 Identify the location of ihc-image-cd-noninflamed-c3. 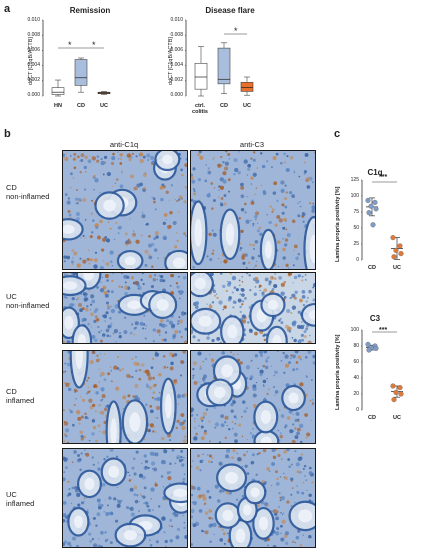
(253, 210).